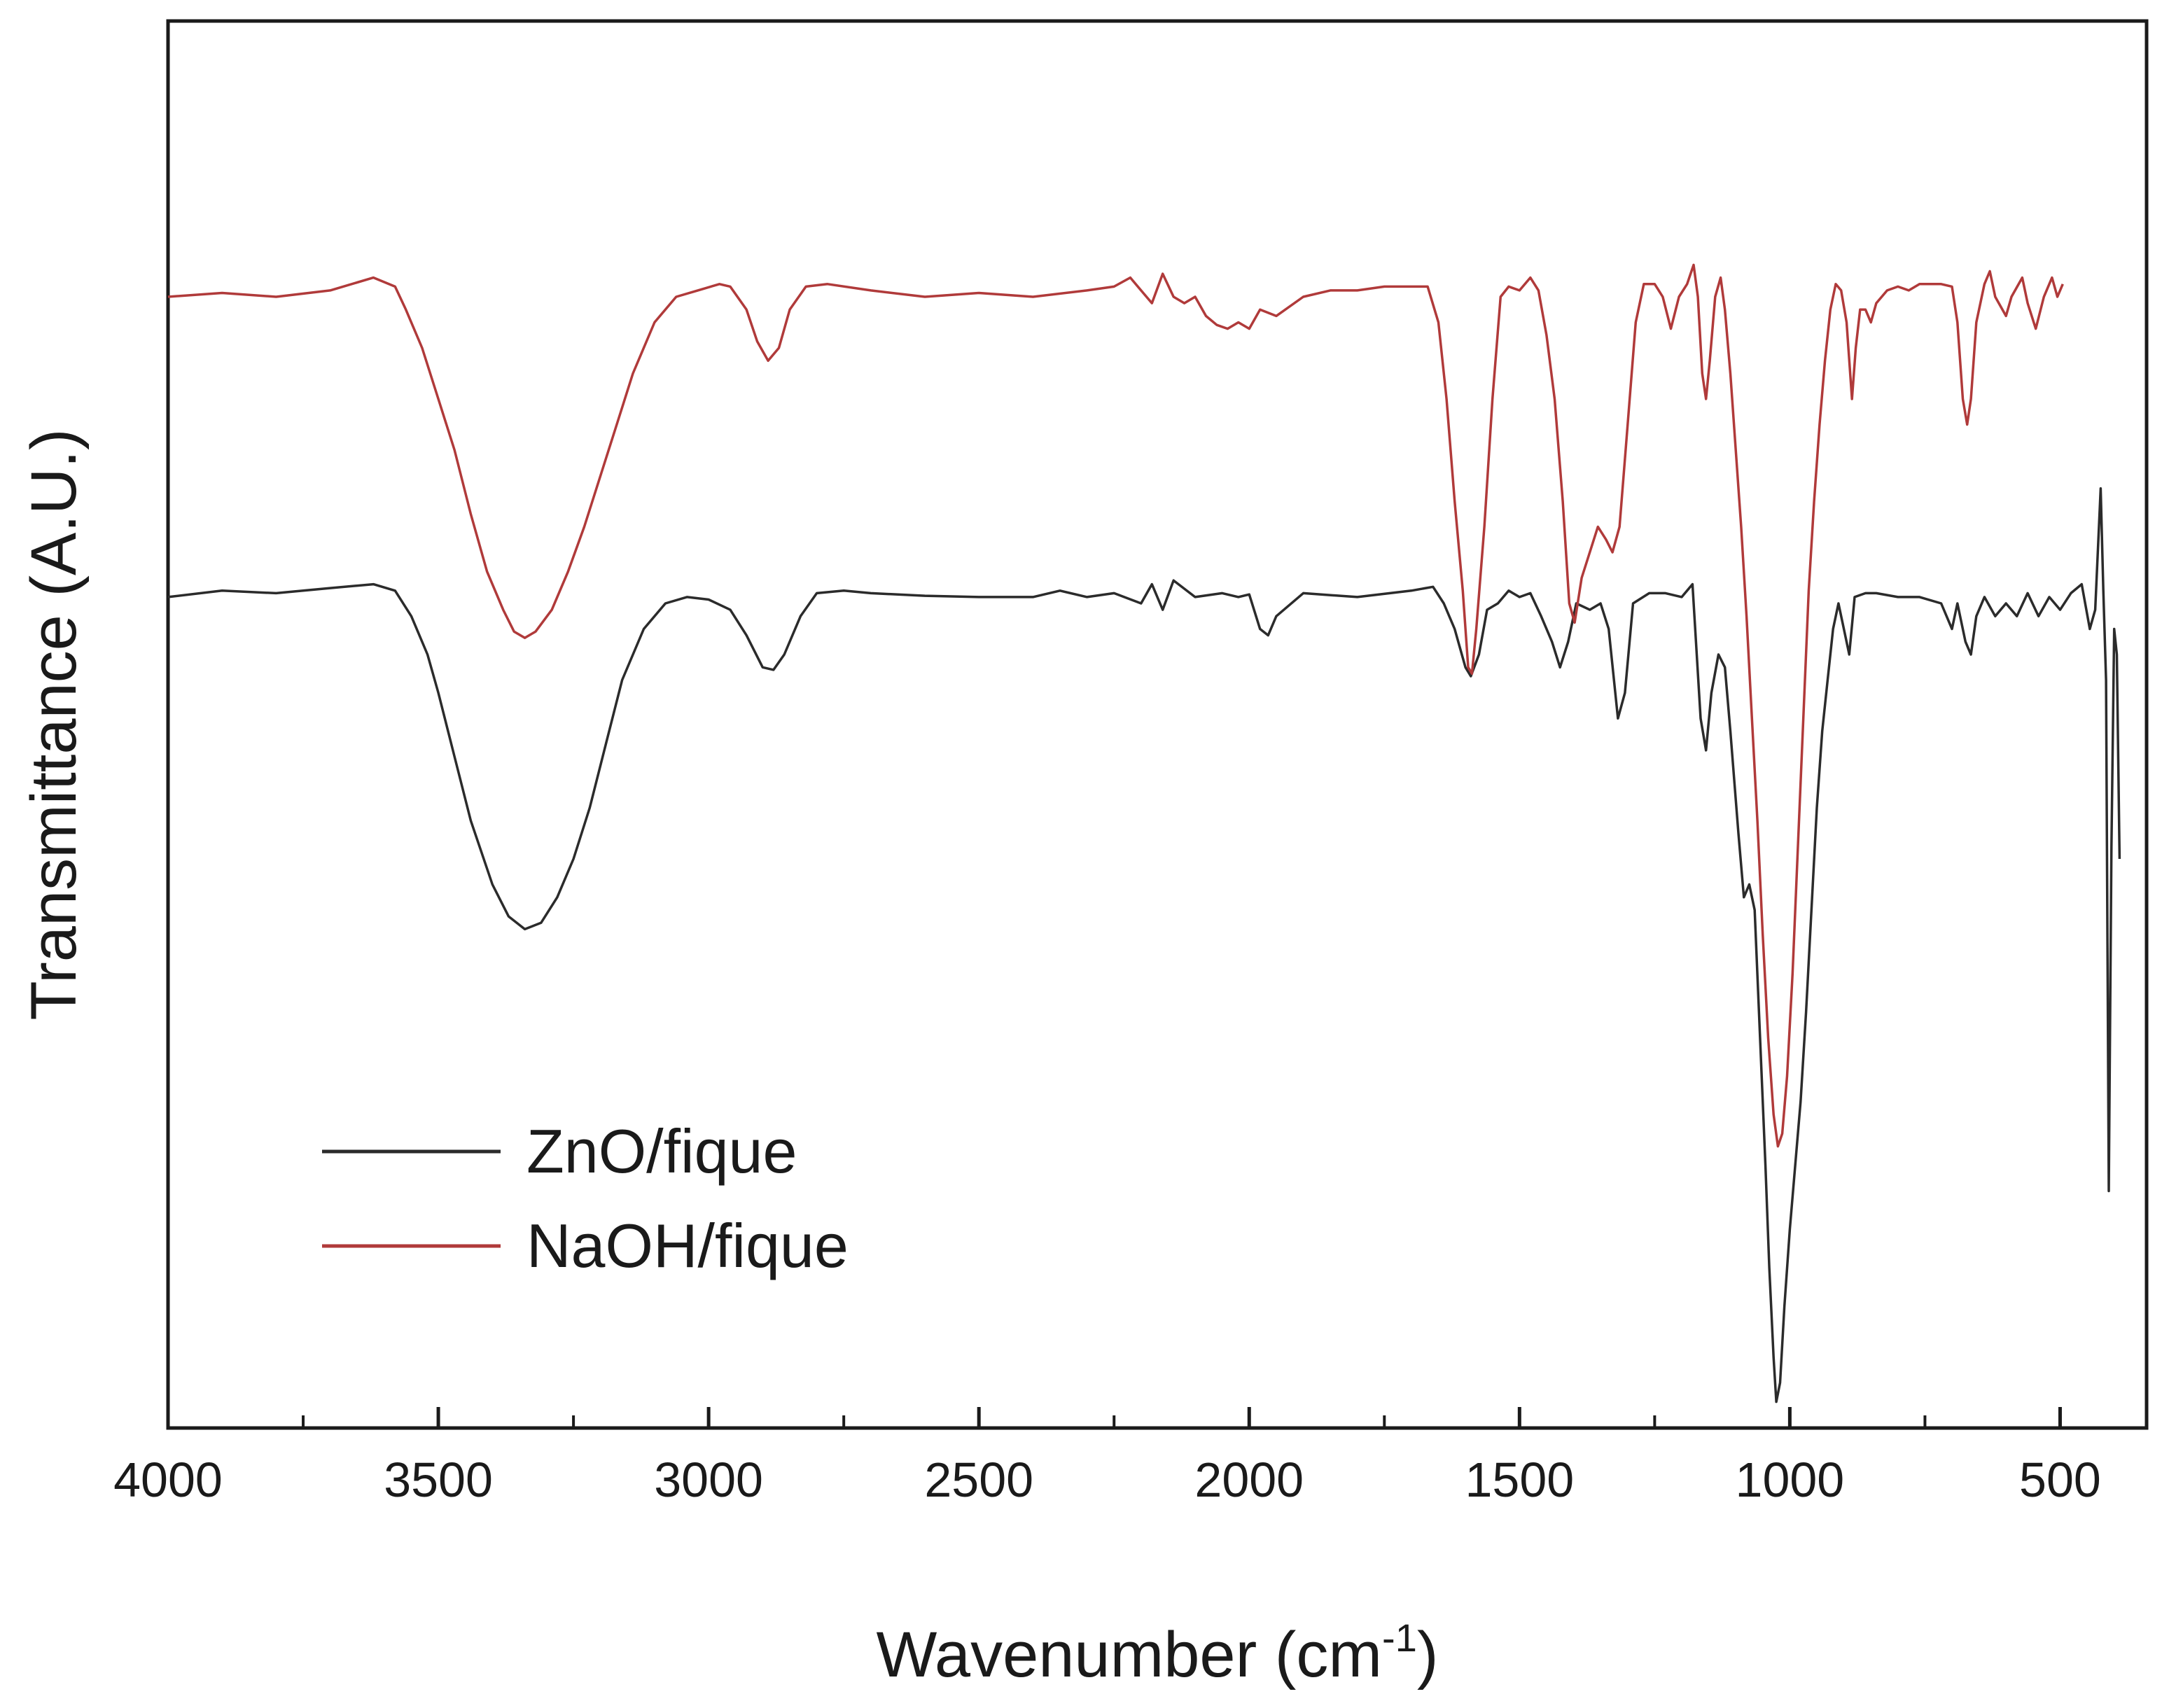  I want to click on x-axis-tick-labels: 4000 3500 3000 2500 2000 1500 1000 500, so click(1107, 1479).